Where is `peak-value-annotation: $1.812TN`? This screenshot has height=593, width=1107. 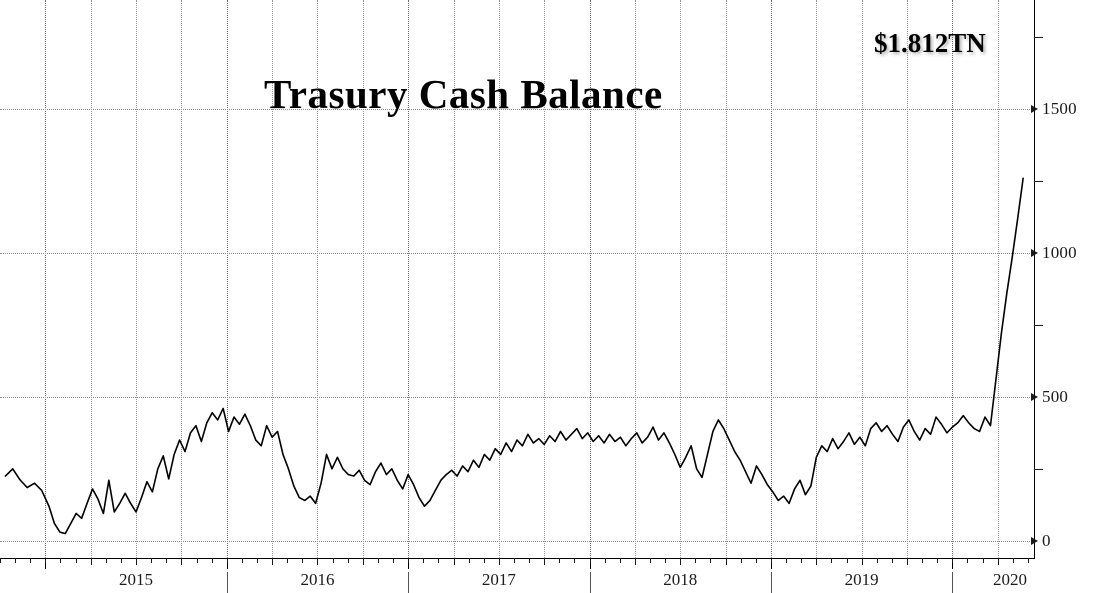
peak-value-annotation: $1.812TN is located at coordinates (930, 43).